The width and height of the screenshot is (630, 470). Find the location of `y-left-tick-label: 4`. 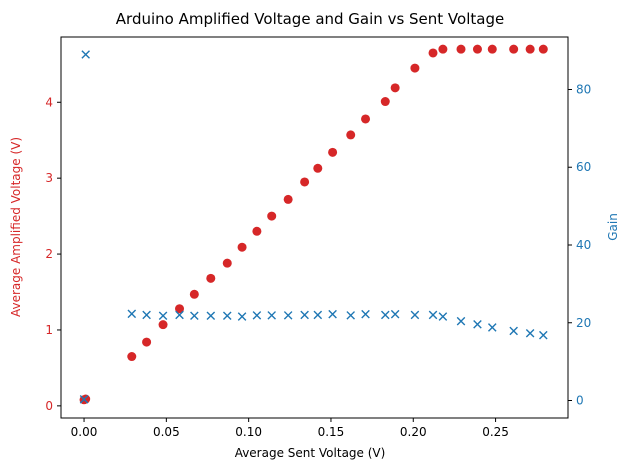

y-left-tick-label: 4 is located at coordinates (49, 102).